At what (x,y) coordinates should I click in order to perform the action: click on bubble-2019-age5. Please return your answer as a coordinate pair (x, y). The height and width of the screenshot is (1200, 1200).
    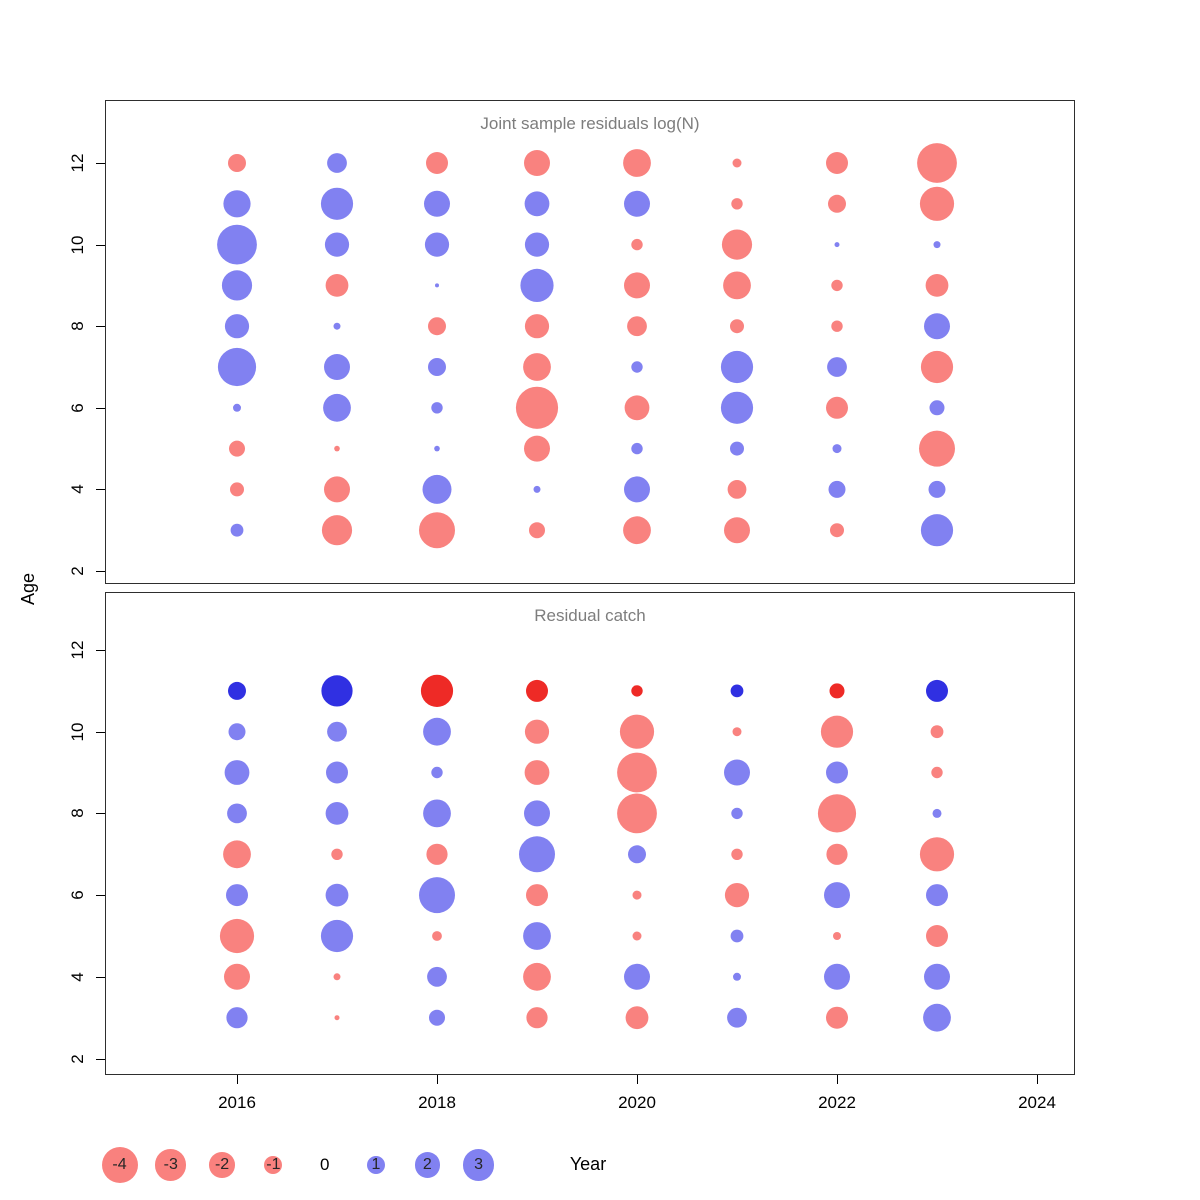
    Looking at the image, I should click on (537, 936).